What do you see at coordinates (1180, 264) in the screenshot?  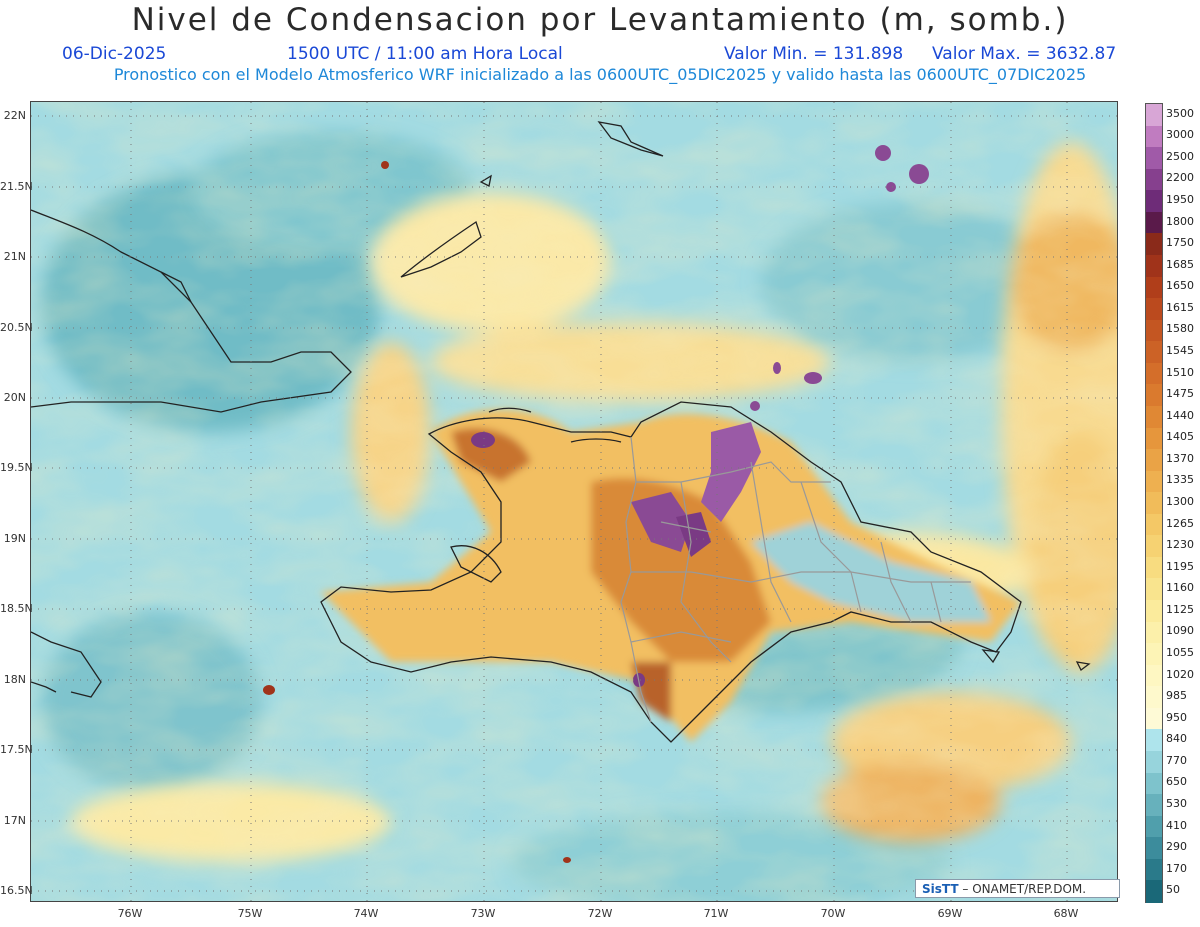 I see `colorbar-label: 1685` at bounding box center [1180, 264].